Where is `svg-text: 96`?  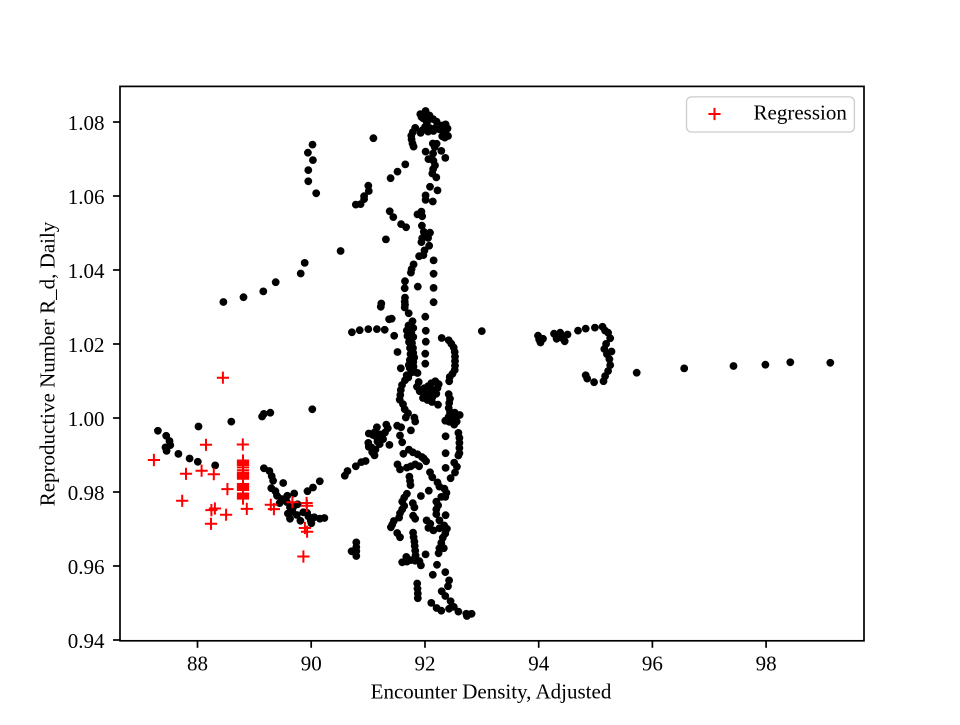 svg-text: 96 is located at coordinates (652, 664).